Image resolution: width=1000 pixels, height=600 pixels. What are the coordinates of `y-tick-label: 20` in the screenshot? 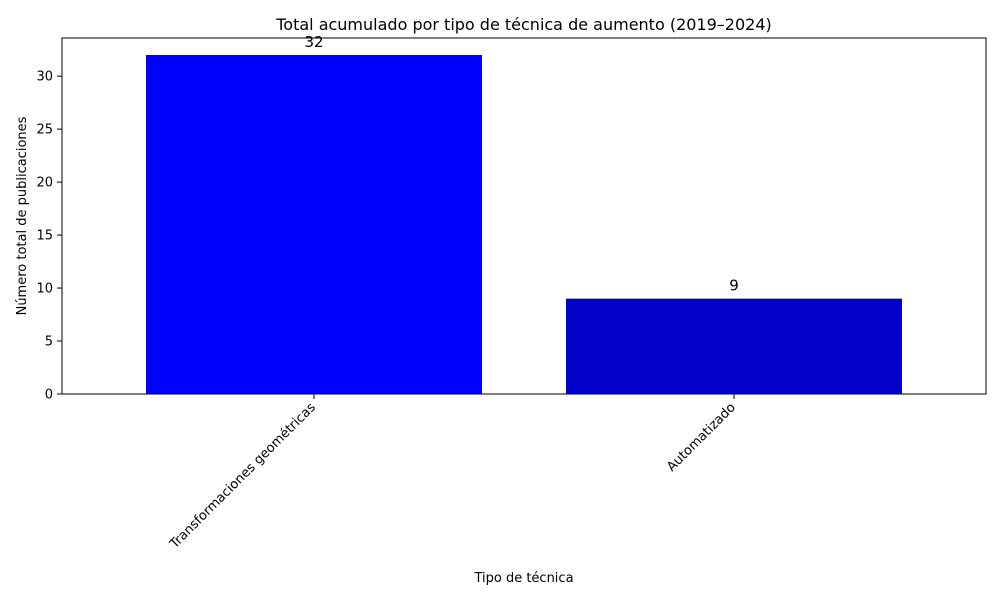 It's located at (44, 183).